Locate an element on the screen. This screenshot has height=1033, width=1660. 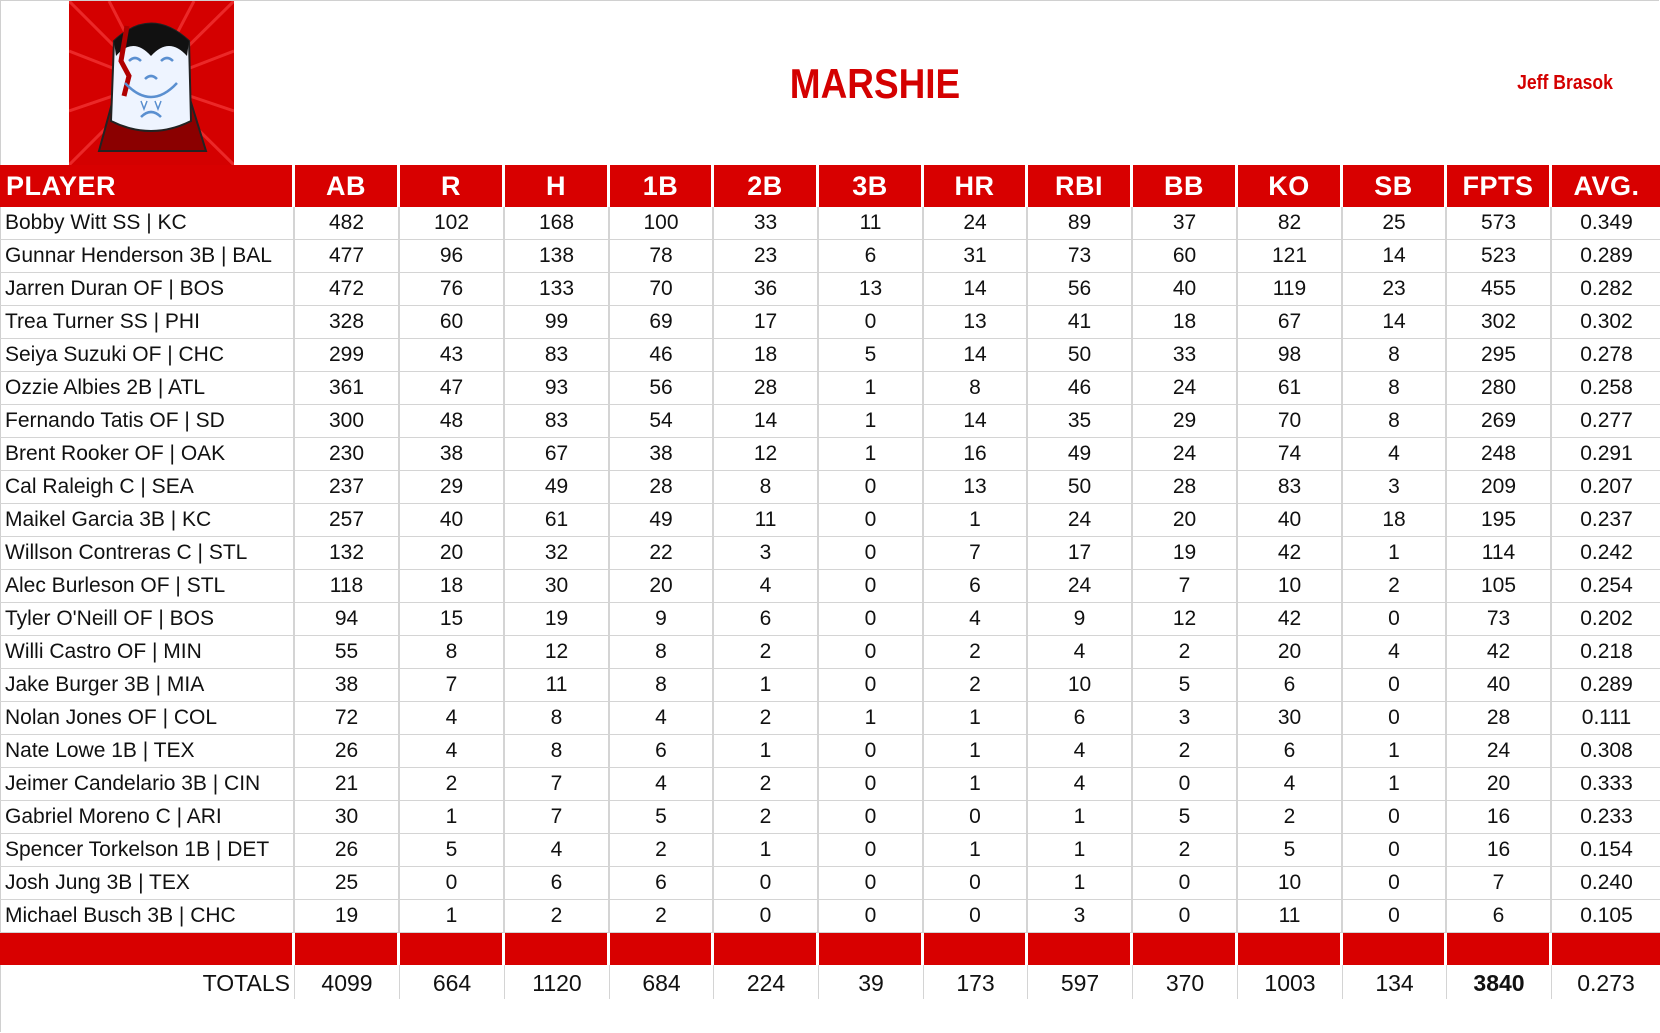
stat-cell-fpts: 20 is located at coordinates (1499, 784).